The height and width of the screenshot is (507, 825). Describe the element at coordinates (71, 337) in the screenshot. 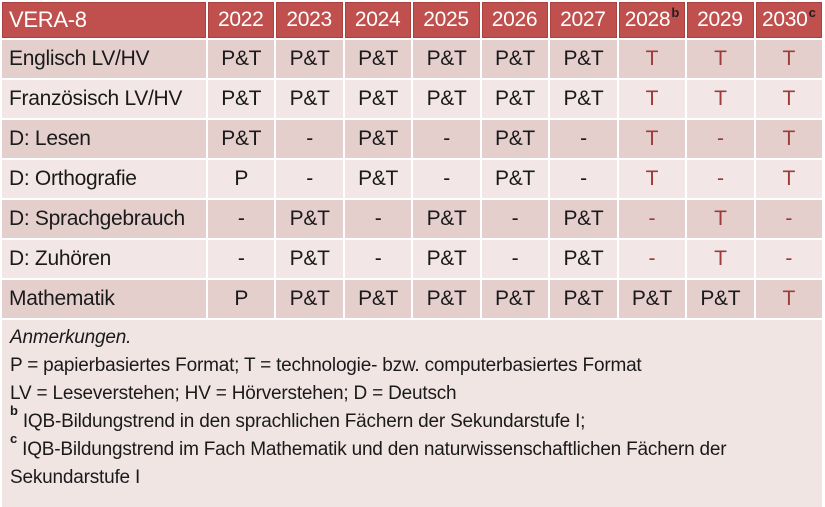

I see `notes-heading: Anmerkungen.` at that location.